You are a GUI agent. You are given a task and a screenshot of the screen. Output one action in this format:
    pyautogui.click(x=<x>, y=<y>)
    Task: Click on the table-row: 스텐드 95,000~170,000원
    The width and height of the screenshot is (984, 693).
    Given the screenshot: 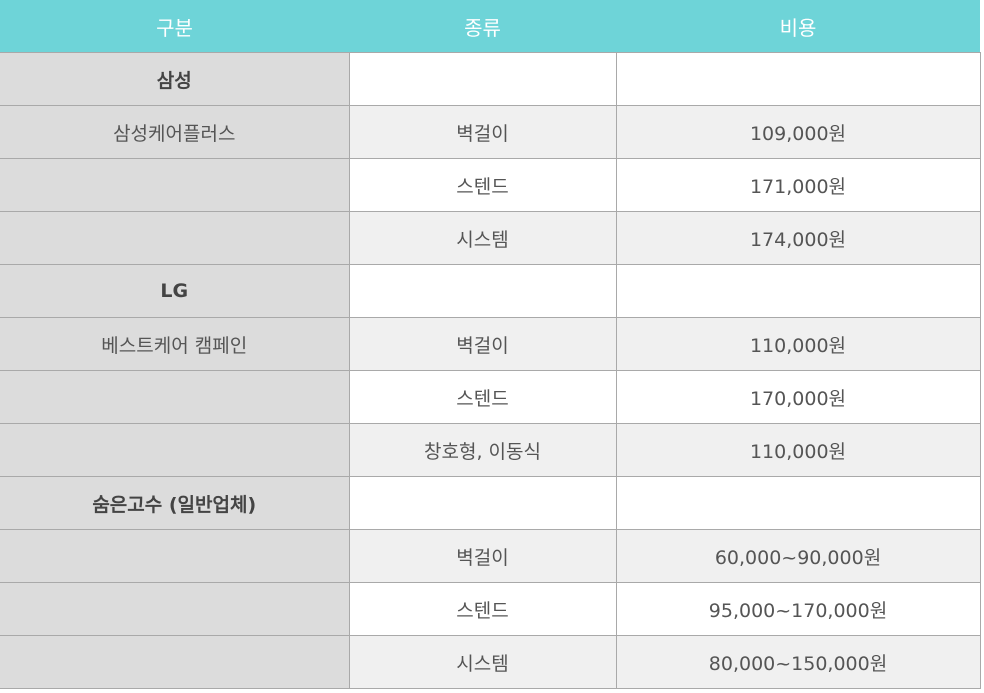 What is the action you would take?
    pyautogui.click(x=490, y=609)
    